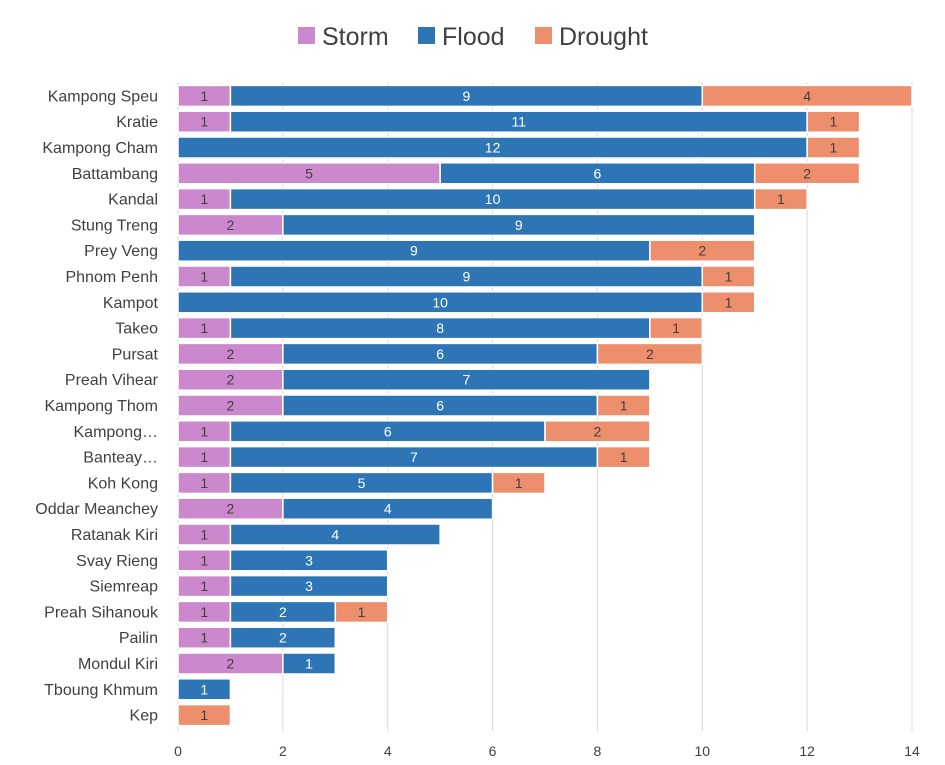 The height and width of the screenshot is (765, 945). I want to click on data-label-flood-koh-kong: 5, so click(362, 483).